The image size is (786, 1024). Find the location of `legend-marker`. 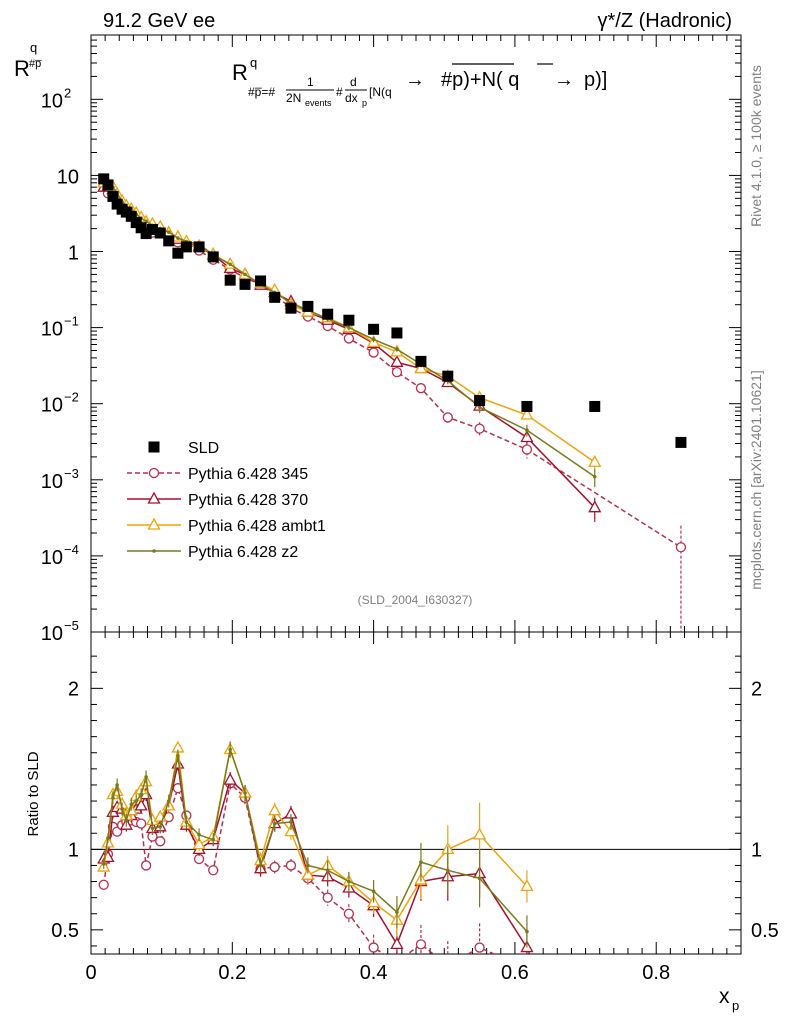

legend-marker is located at coordinates (154, 551).